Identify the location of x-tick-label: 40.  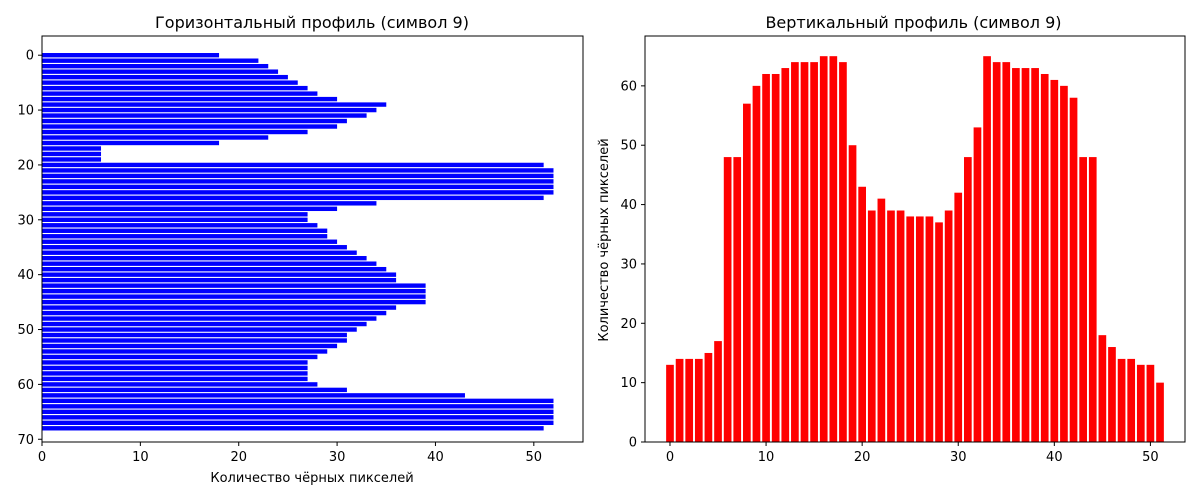
(1054, 457).